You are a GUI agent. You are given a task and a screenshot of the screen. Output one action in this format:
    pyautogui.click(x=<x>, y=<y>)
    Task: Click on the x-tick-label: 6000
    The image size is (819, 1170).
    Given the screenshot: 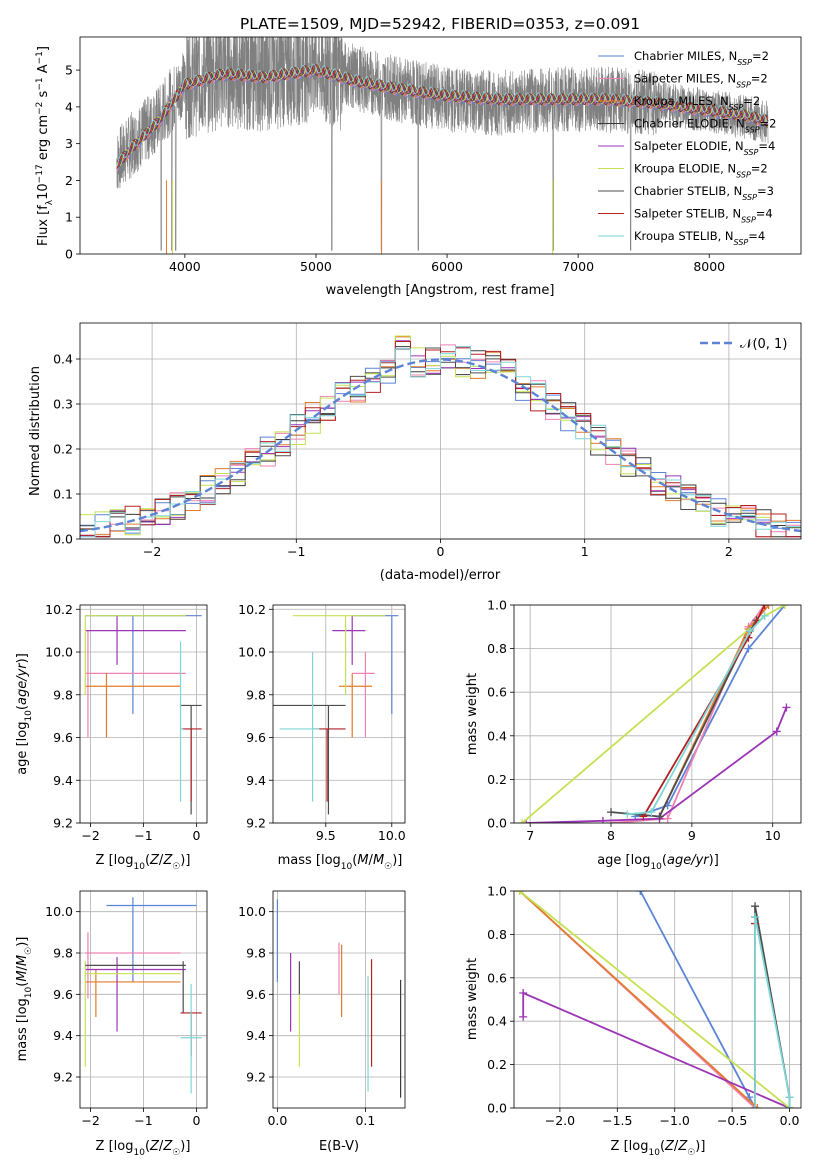 What is the action you would take?
    pyautogui.click(x=447, y=266)
    